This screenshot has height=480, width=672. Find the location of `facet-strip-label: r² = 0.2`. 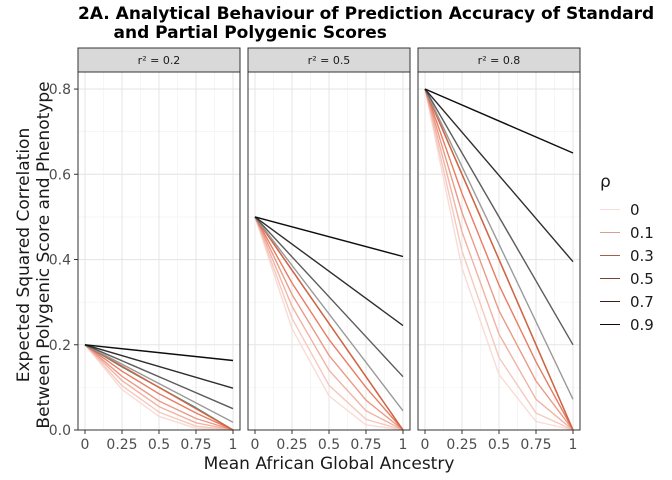

facet-strip-label: r² = 0.2 is located at coordinates (159, 60).